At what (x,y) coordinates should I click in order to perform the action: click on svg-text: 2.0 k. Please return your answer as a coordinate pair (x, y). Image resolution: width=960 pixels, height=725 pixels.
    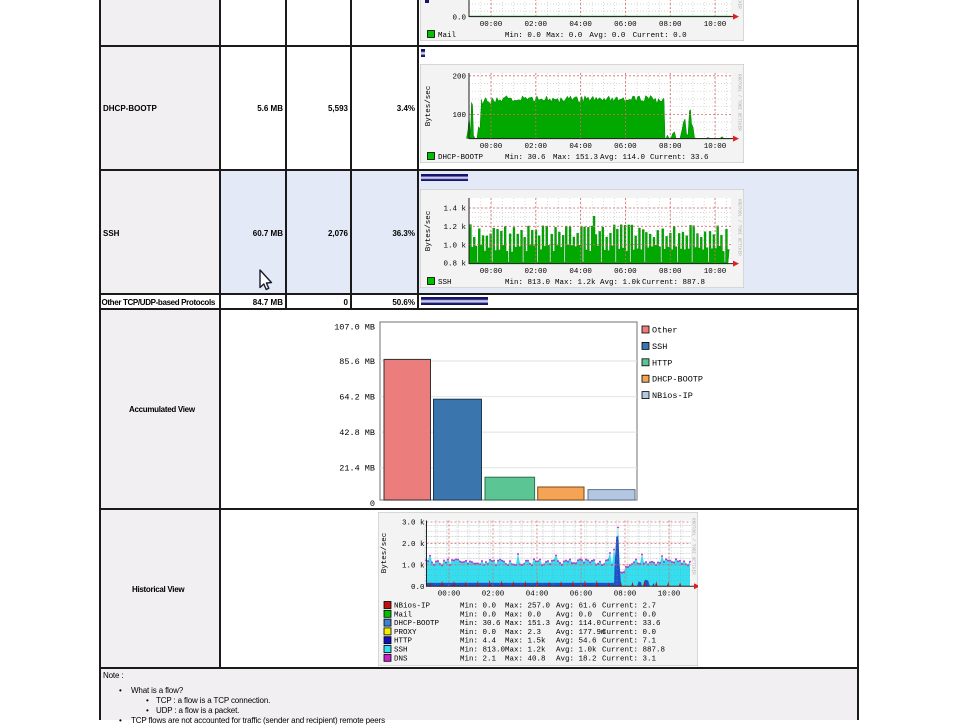
    Looking at the image, I should click on (413, 545).